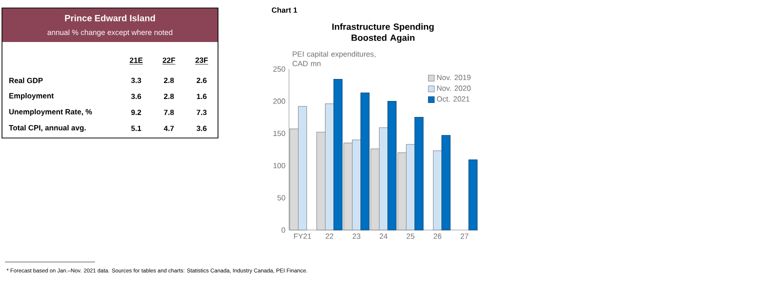 This screenshot has width=760, height=293. What do you see at coordinates (383, 33) in the screenshot?
I see `chart-title: Infrastructure Spending Boosted Again` at bounding box center [383, 33].